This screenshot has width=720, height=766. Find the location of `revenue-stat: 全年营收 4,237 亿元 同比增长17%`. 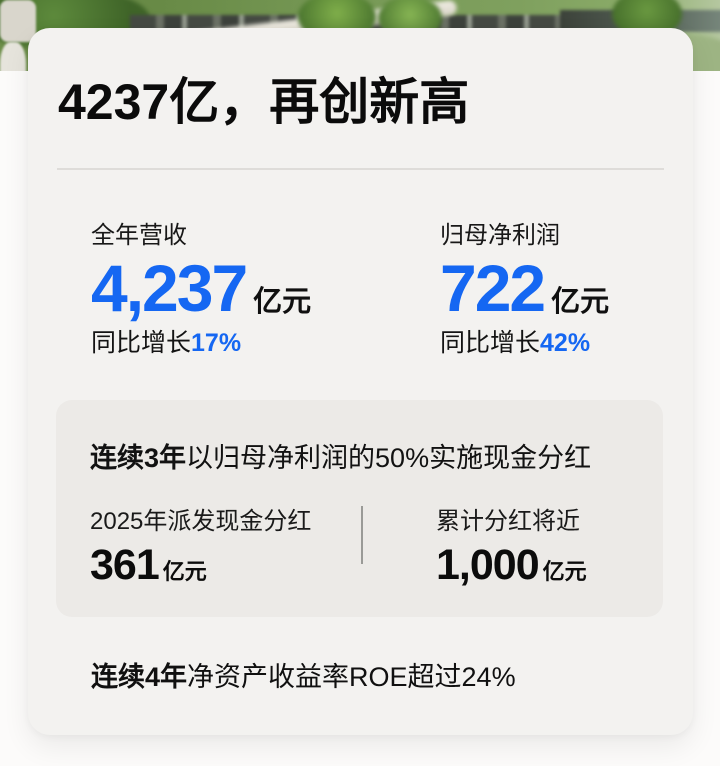

revenue-stat: 全年营收 4,237 亿元 同比增长17% is located at coordinates (265, 290).